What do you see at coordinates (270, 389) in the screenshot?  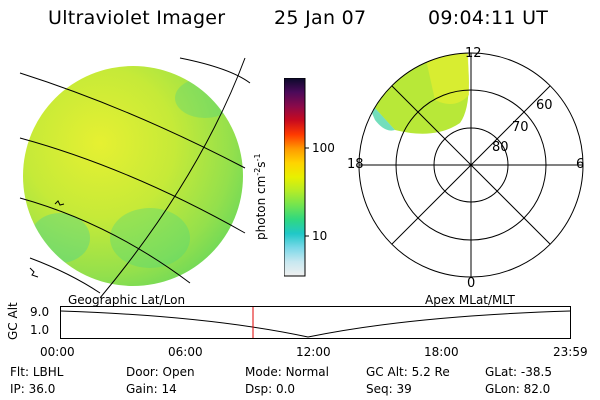 I see `status-dsp: Dsp: 0.0` at bounding box center [270, 389].